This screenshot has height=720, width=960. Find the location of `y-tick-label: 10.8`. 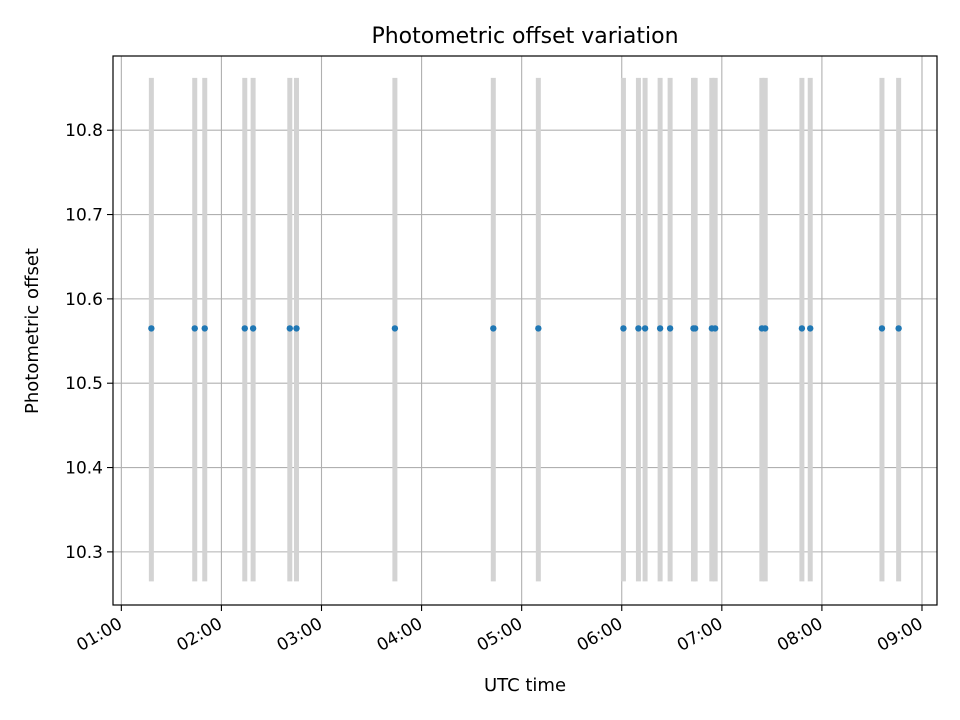

y-tick-label: 10.8 is located at coordinates (84, 131).